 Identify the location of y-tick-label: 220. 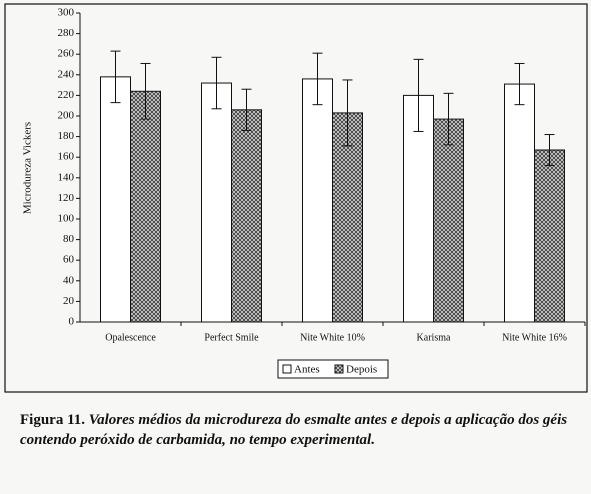
(66, 95).